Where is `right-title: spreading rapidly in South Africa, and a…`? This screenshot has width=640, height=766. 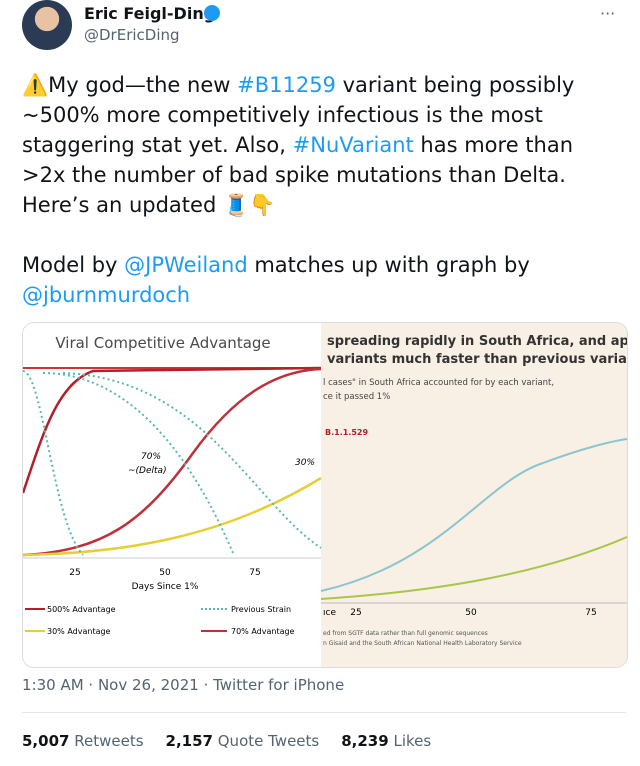 right-title: spreading rapidly in South Africa, and a… is located at coordinates (477, 341).